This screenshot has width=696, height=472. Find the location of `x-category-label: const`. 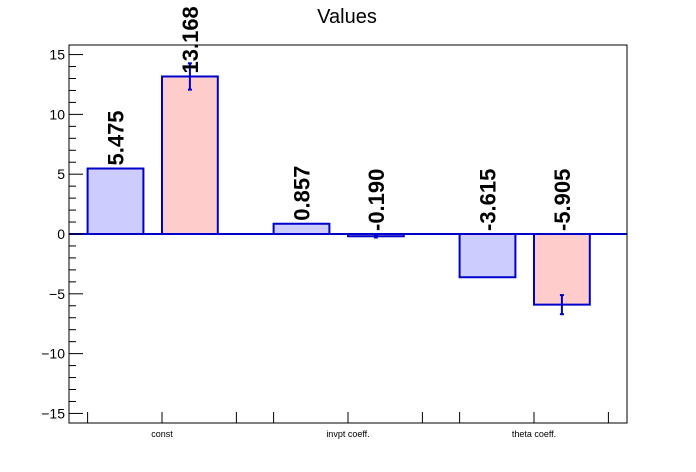

x-category-label: const is located at coordinates (162, 434).